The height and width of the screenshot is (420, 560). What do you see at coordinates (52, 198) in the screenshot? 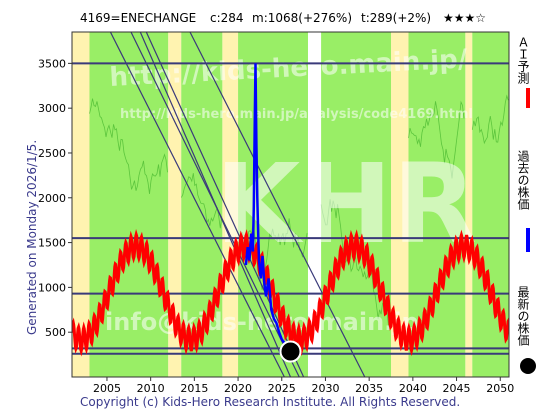
I see `y-tick-label: 2000` at bounding box center [52, 198].